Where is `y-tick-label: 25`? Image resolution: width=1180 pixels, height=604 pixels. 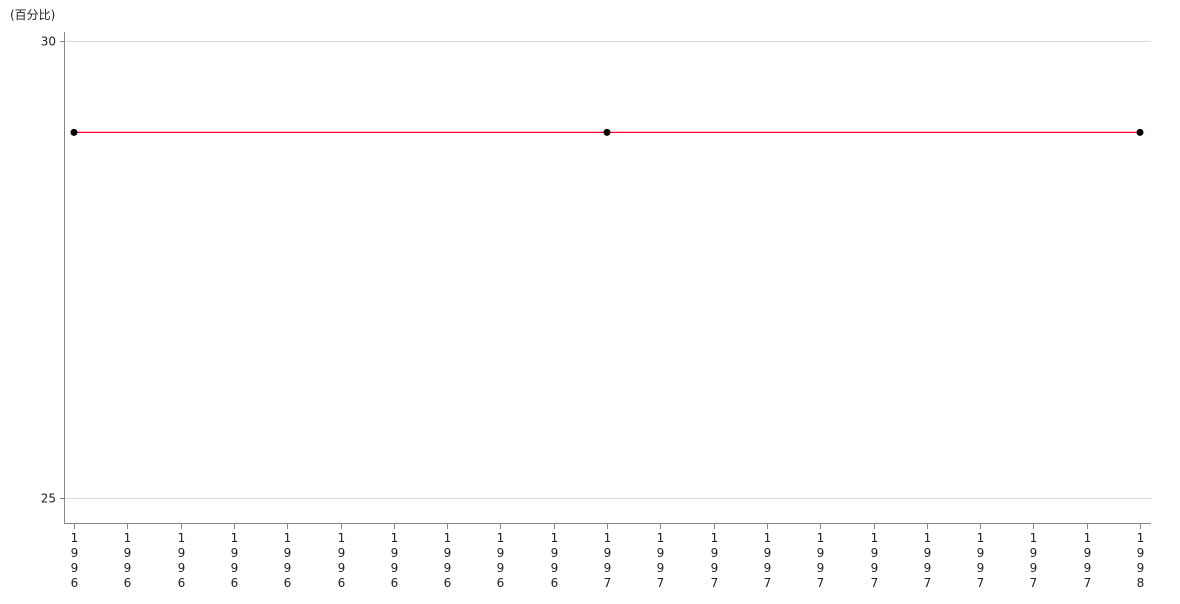
y-tick-label: 25 is located at coordinates (48, 499).